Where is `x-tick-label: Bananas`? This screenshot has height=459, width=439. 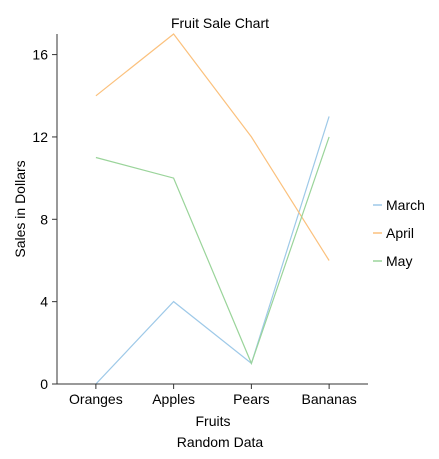 x-tick-label: Bananas is located at coordinates (328, 399).